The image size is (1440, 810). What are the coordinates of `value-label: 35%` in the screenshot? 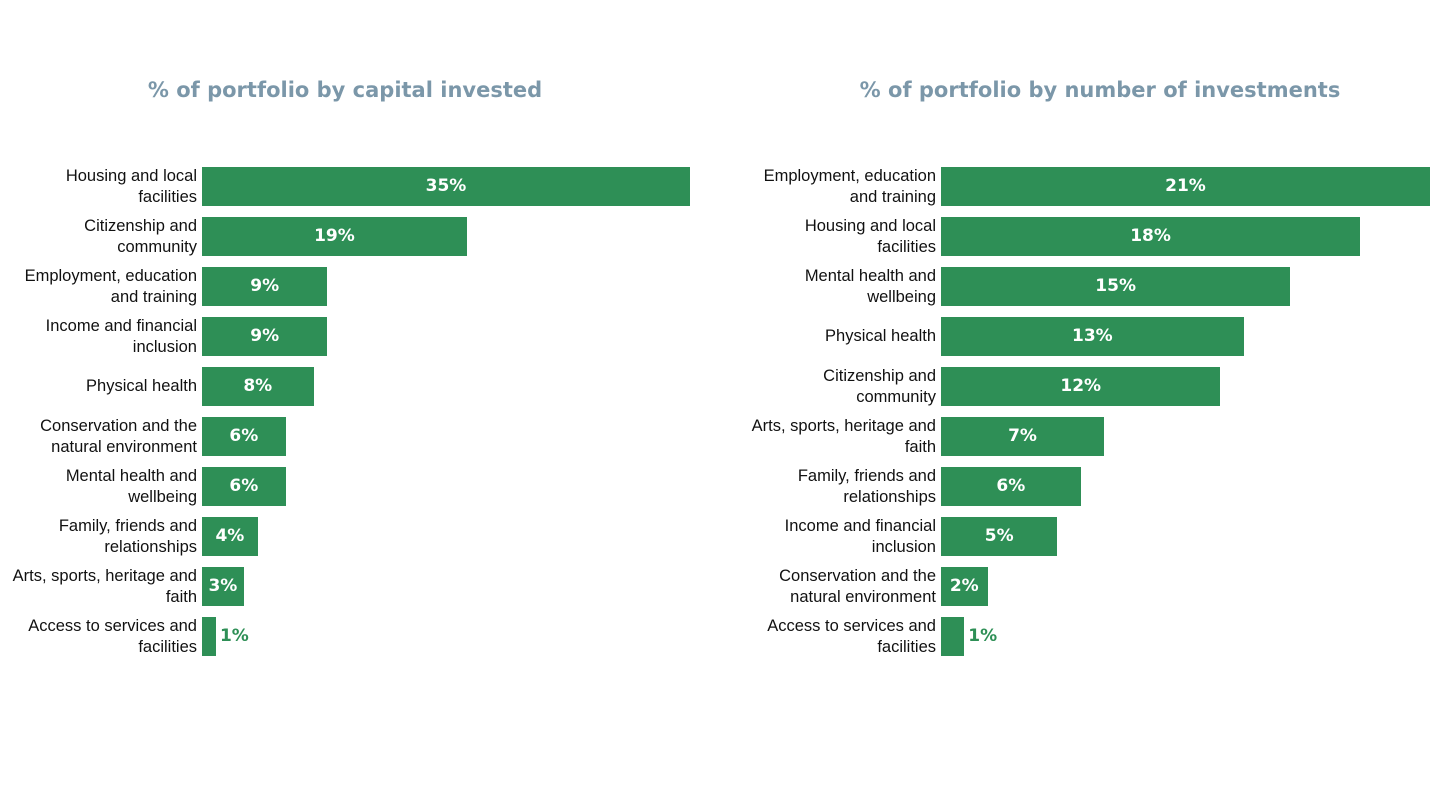 It's located at (446, 186).